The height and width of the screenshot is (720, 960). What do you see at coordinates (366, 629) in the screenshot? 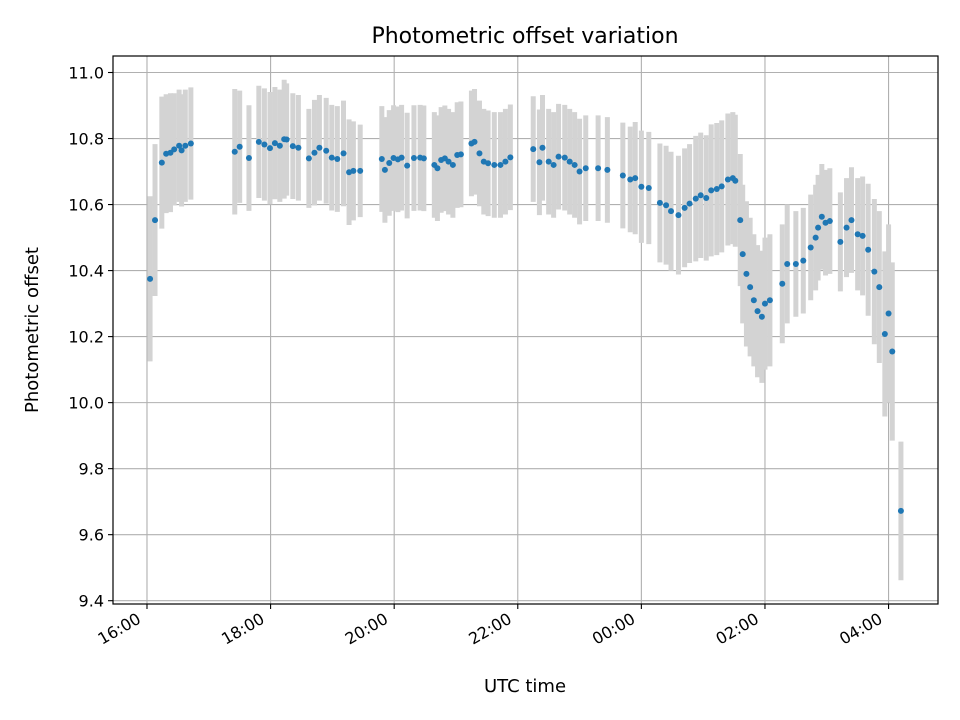
I see `x-tick-label: 20:00` at bounding box center [366, 629].